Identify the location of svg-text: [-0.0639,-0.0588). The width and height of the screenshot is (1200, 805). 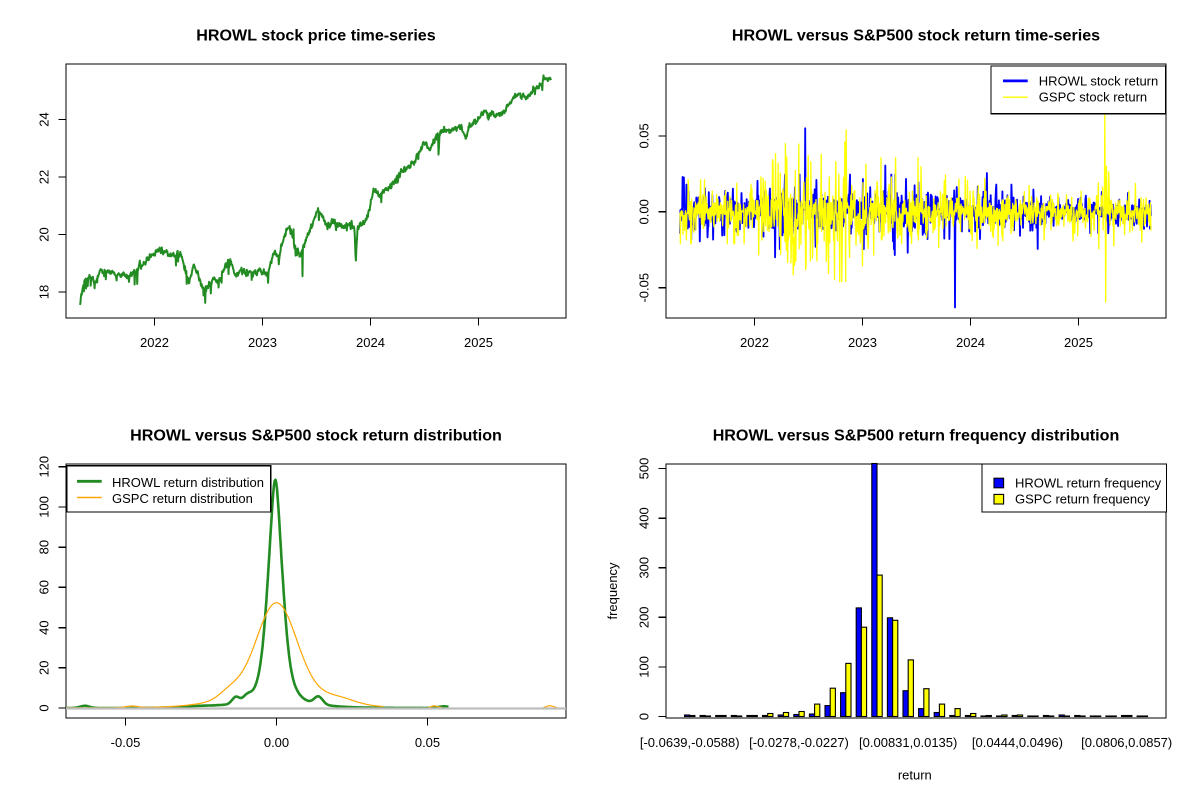
(690, 742).